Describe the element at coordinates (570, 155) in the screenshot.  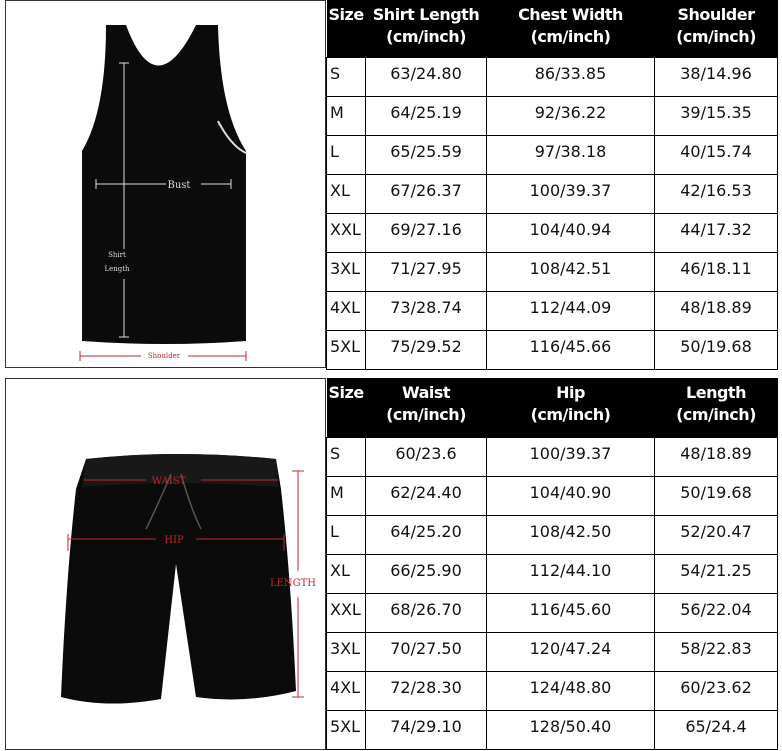
I see `chest-width-cell: 97/38.18` at that location.